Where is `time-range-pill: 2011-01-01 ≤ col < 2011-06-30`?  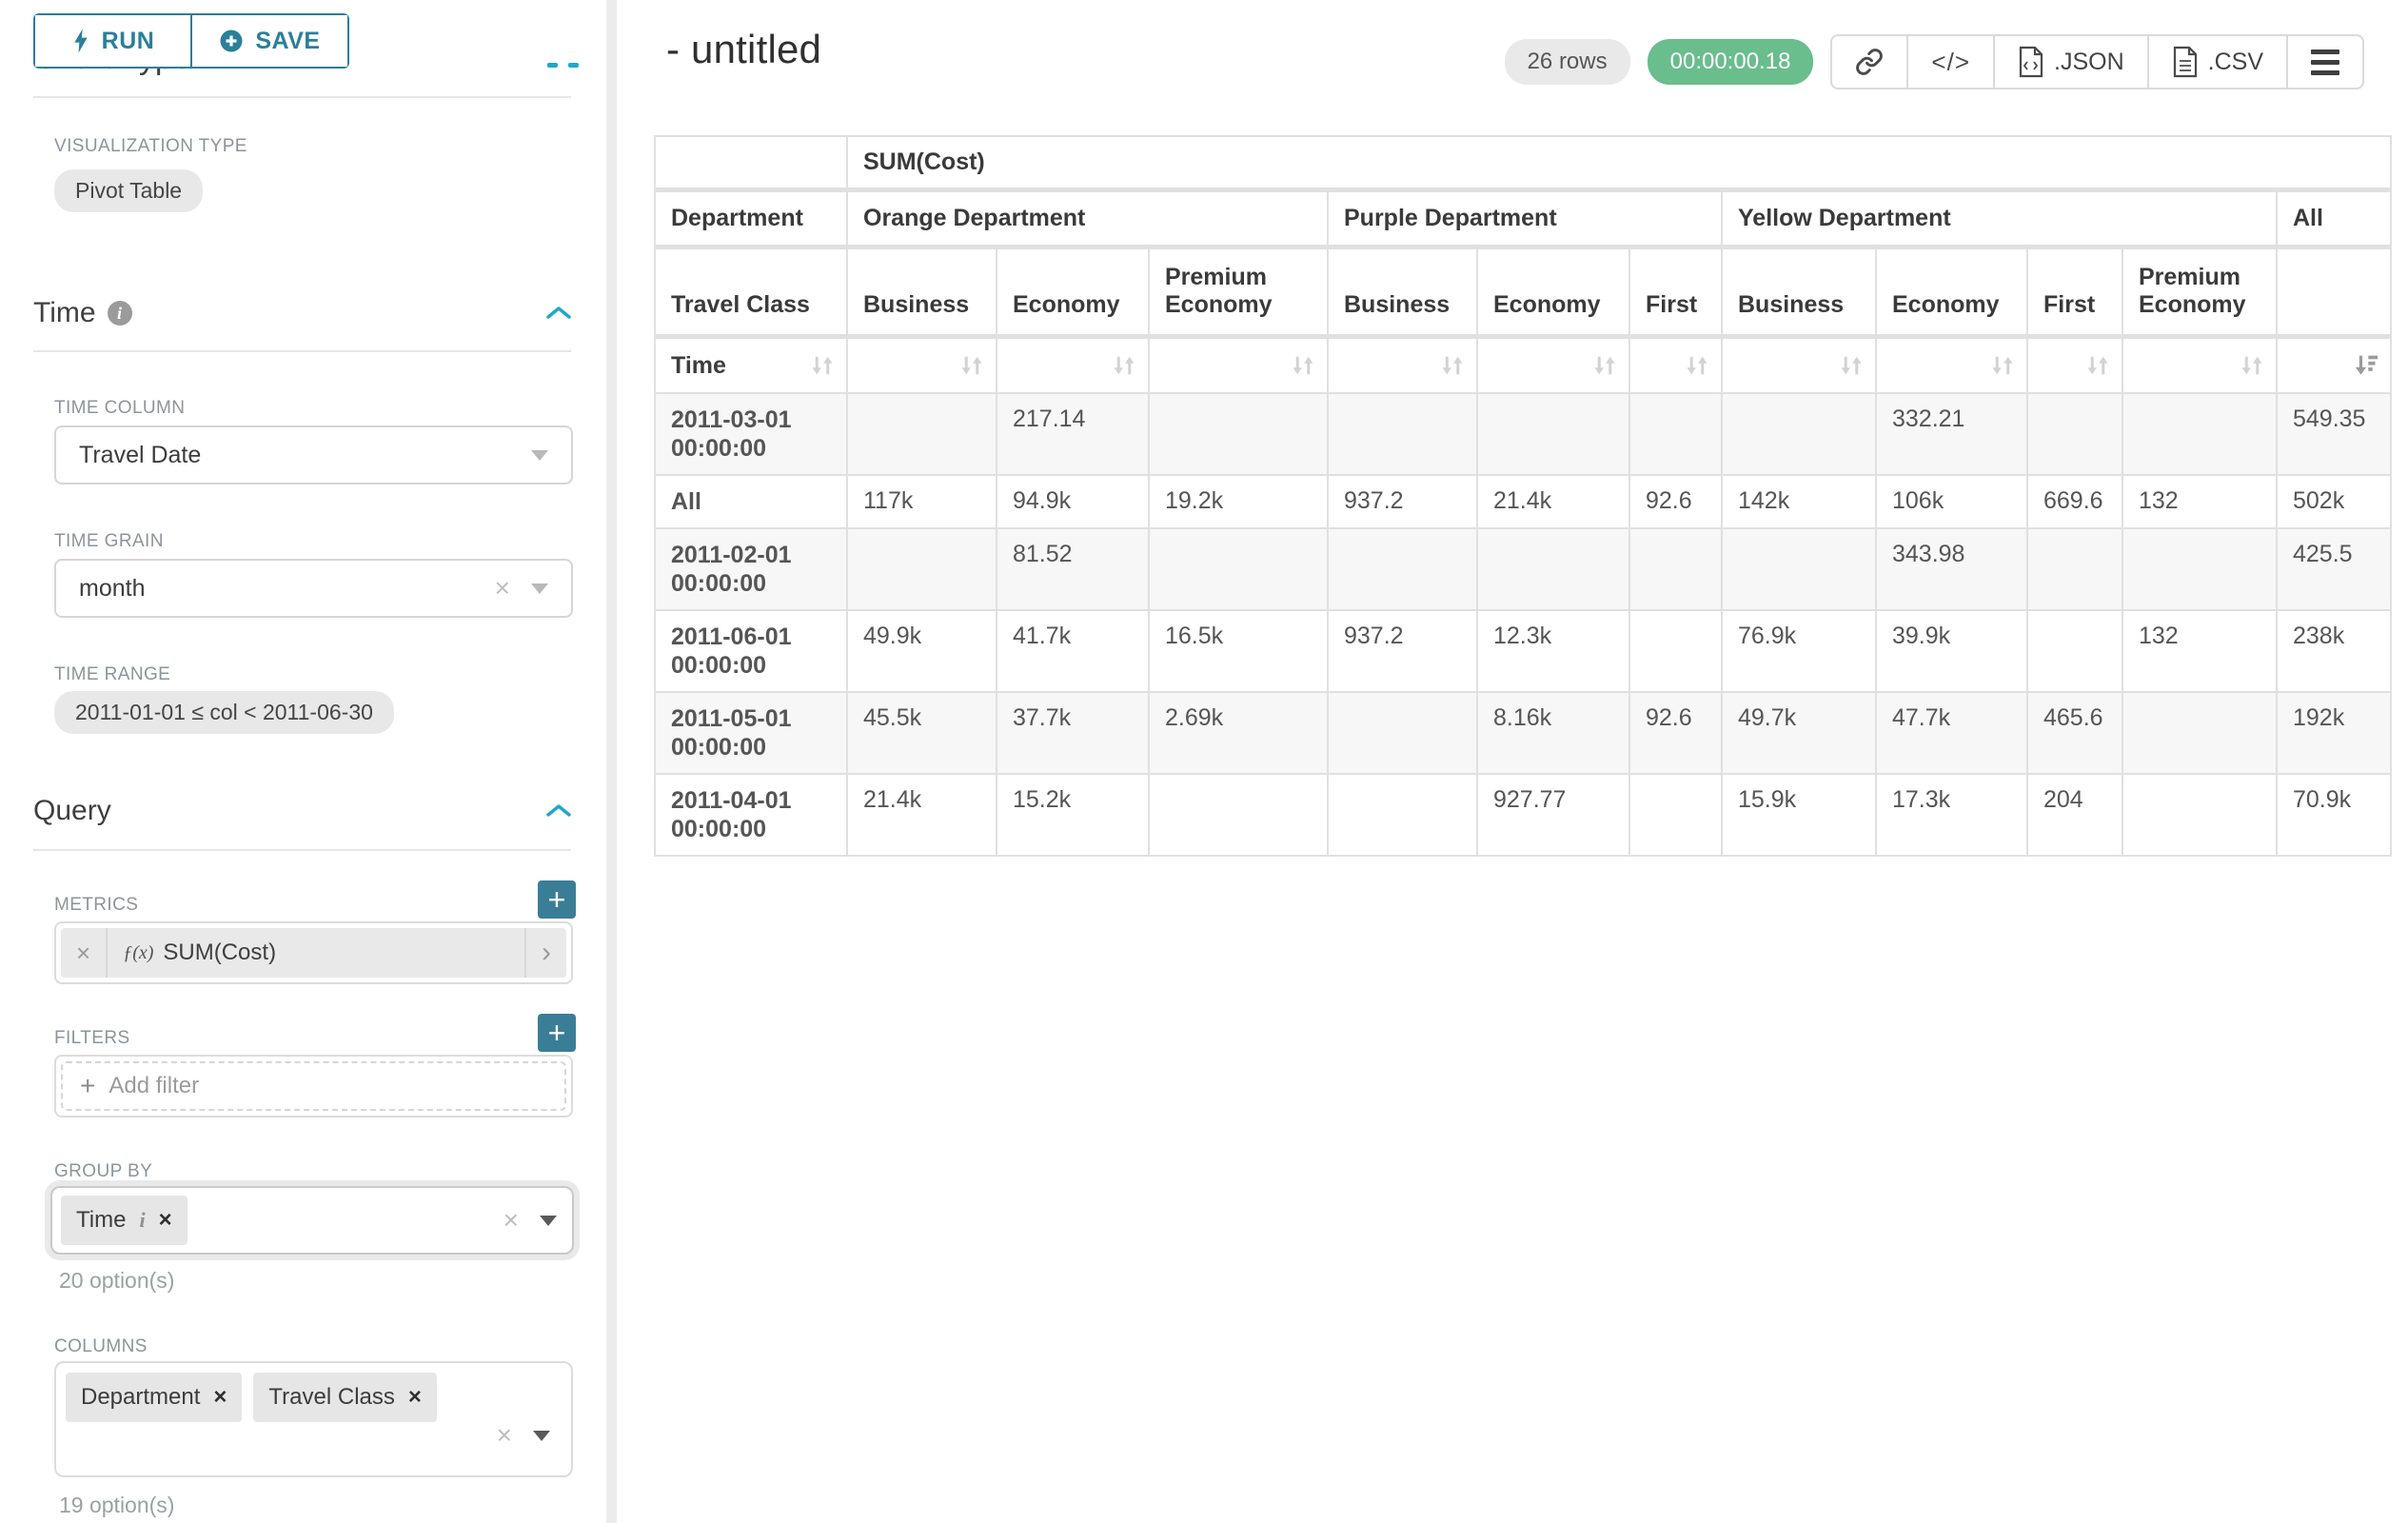
time-range-pill: 2011-01-01 ≤ col < 2011-06-30 is located at coordinates (224, 713).